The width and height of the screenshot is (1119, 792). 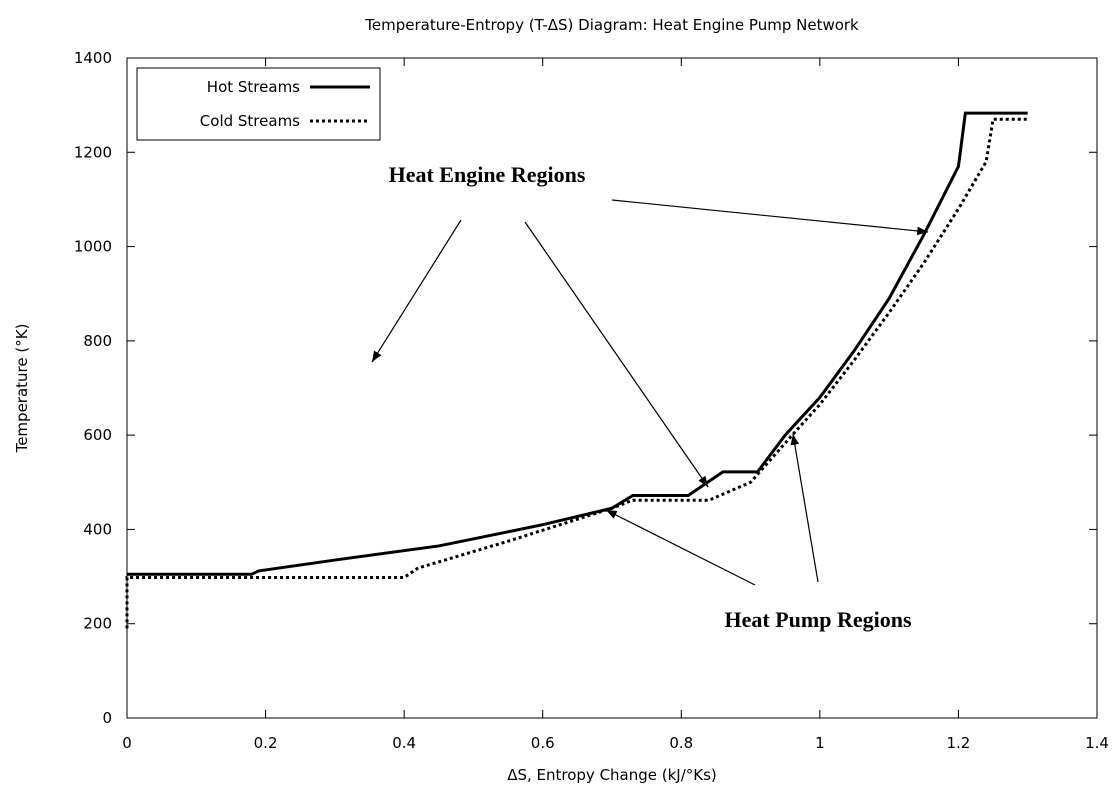 I want to click on y-tick-label: 1400, so click(x=93, y=58).